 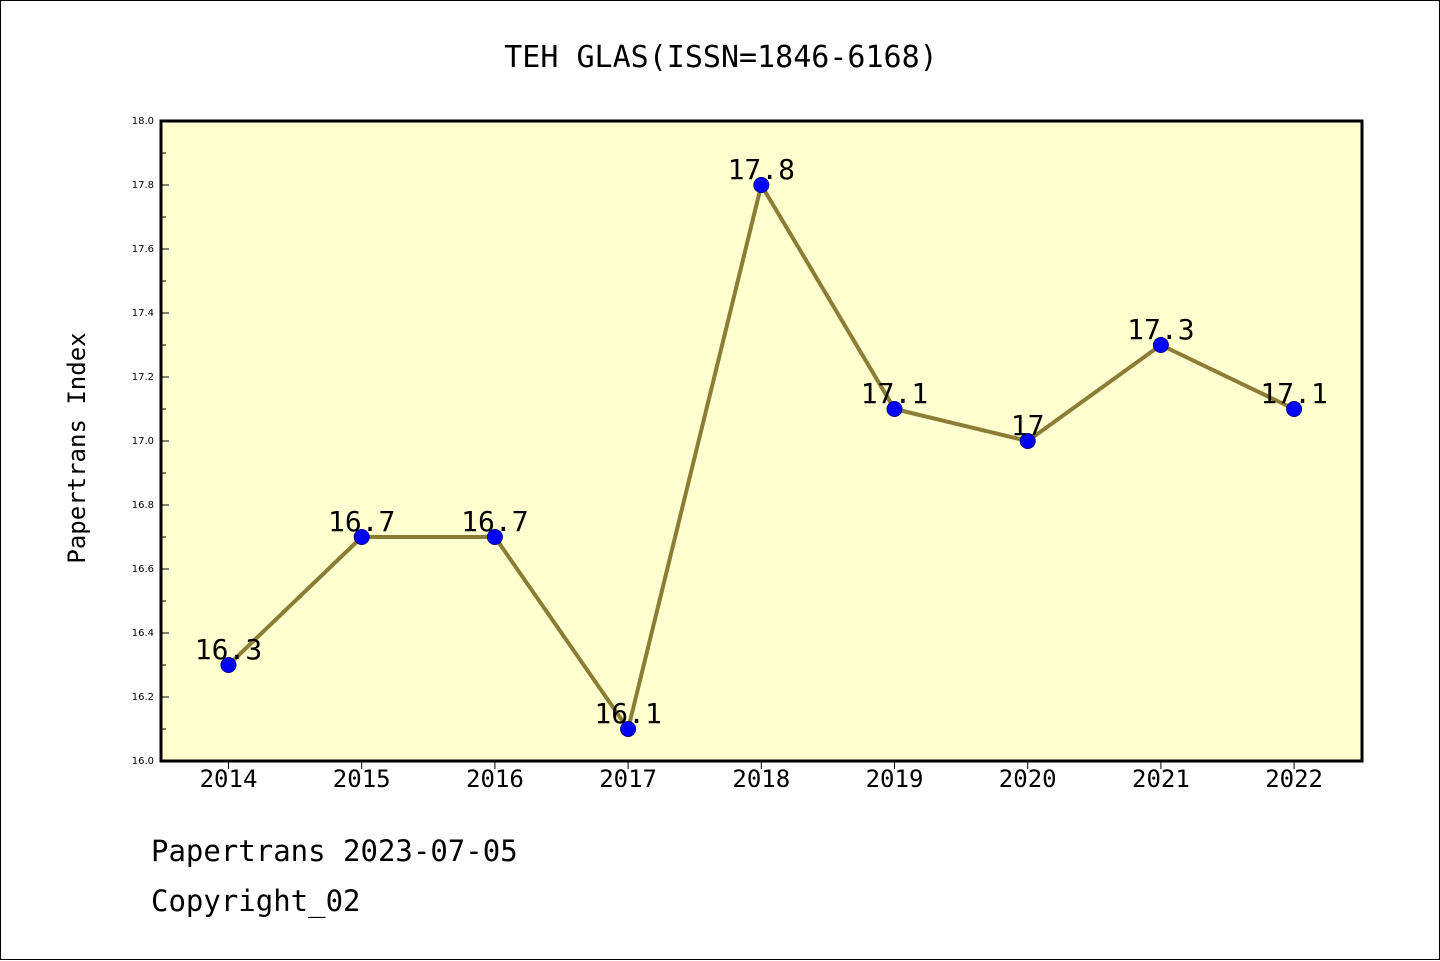 What do you see at coordinates (628, 779) in the screenshot?
I see `x-tick-label: 2017` at bounding box center [628, 779].